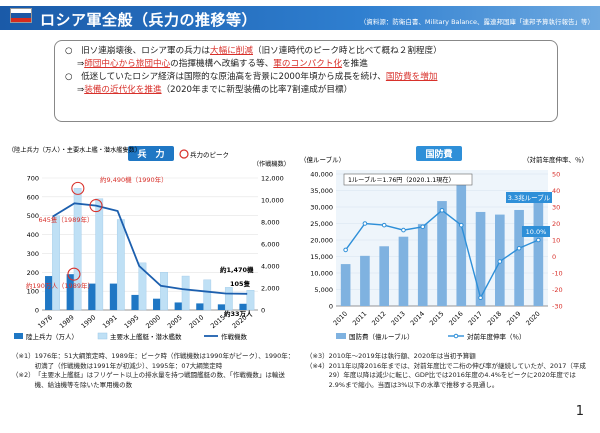 The image size is (600, 433). Describe the element at coordinates (33, 292) in the screenshot. I see `left-tick-label: 100` at that location.